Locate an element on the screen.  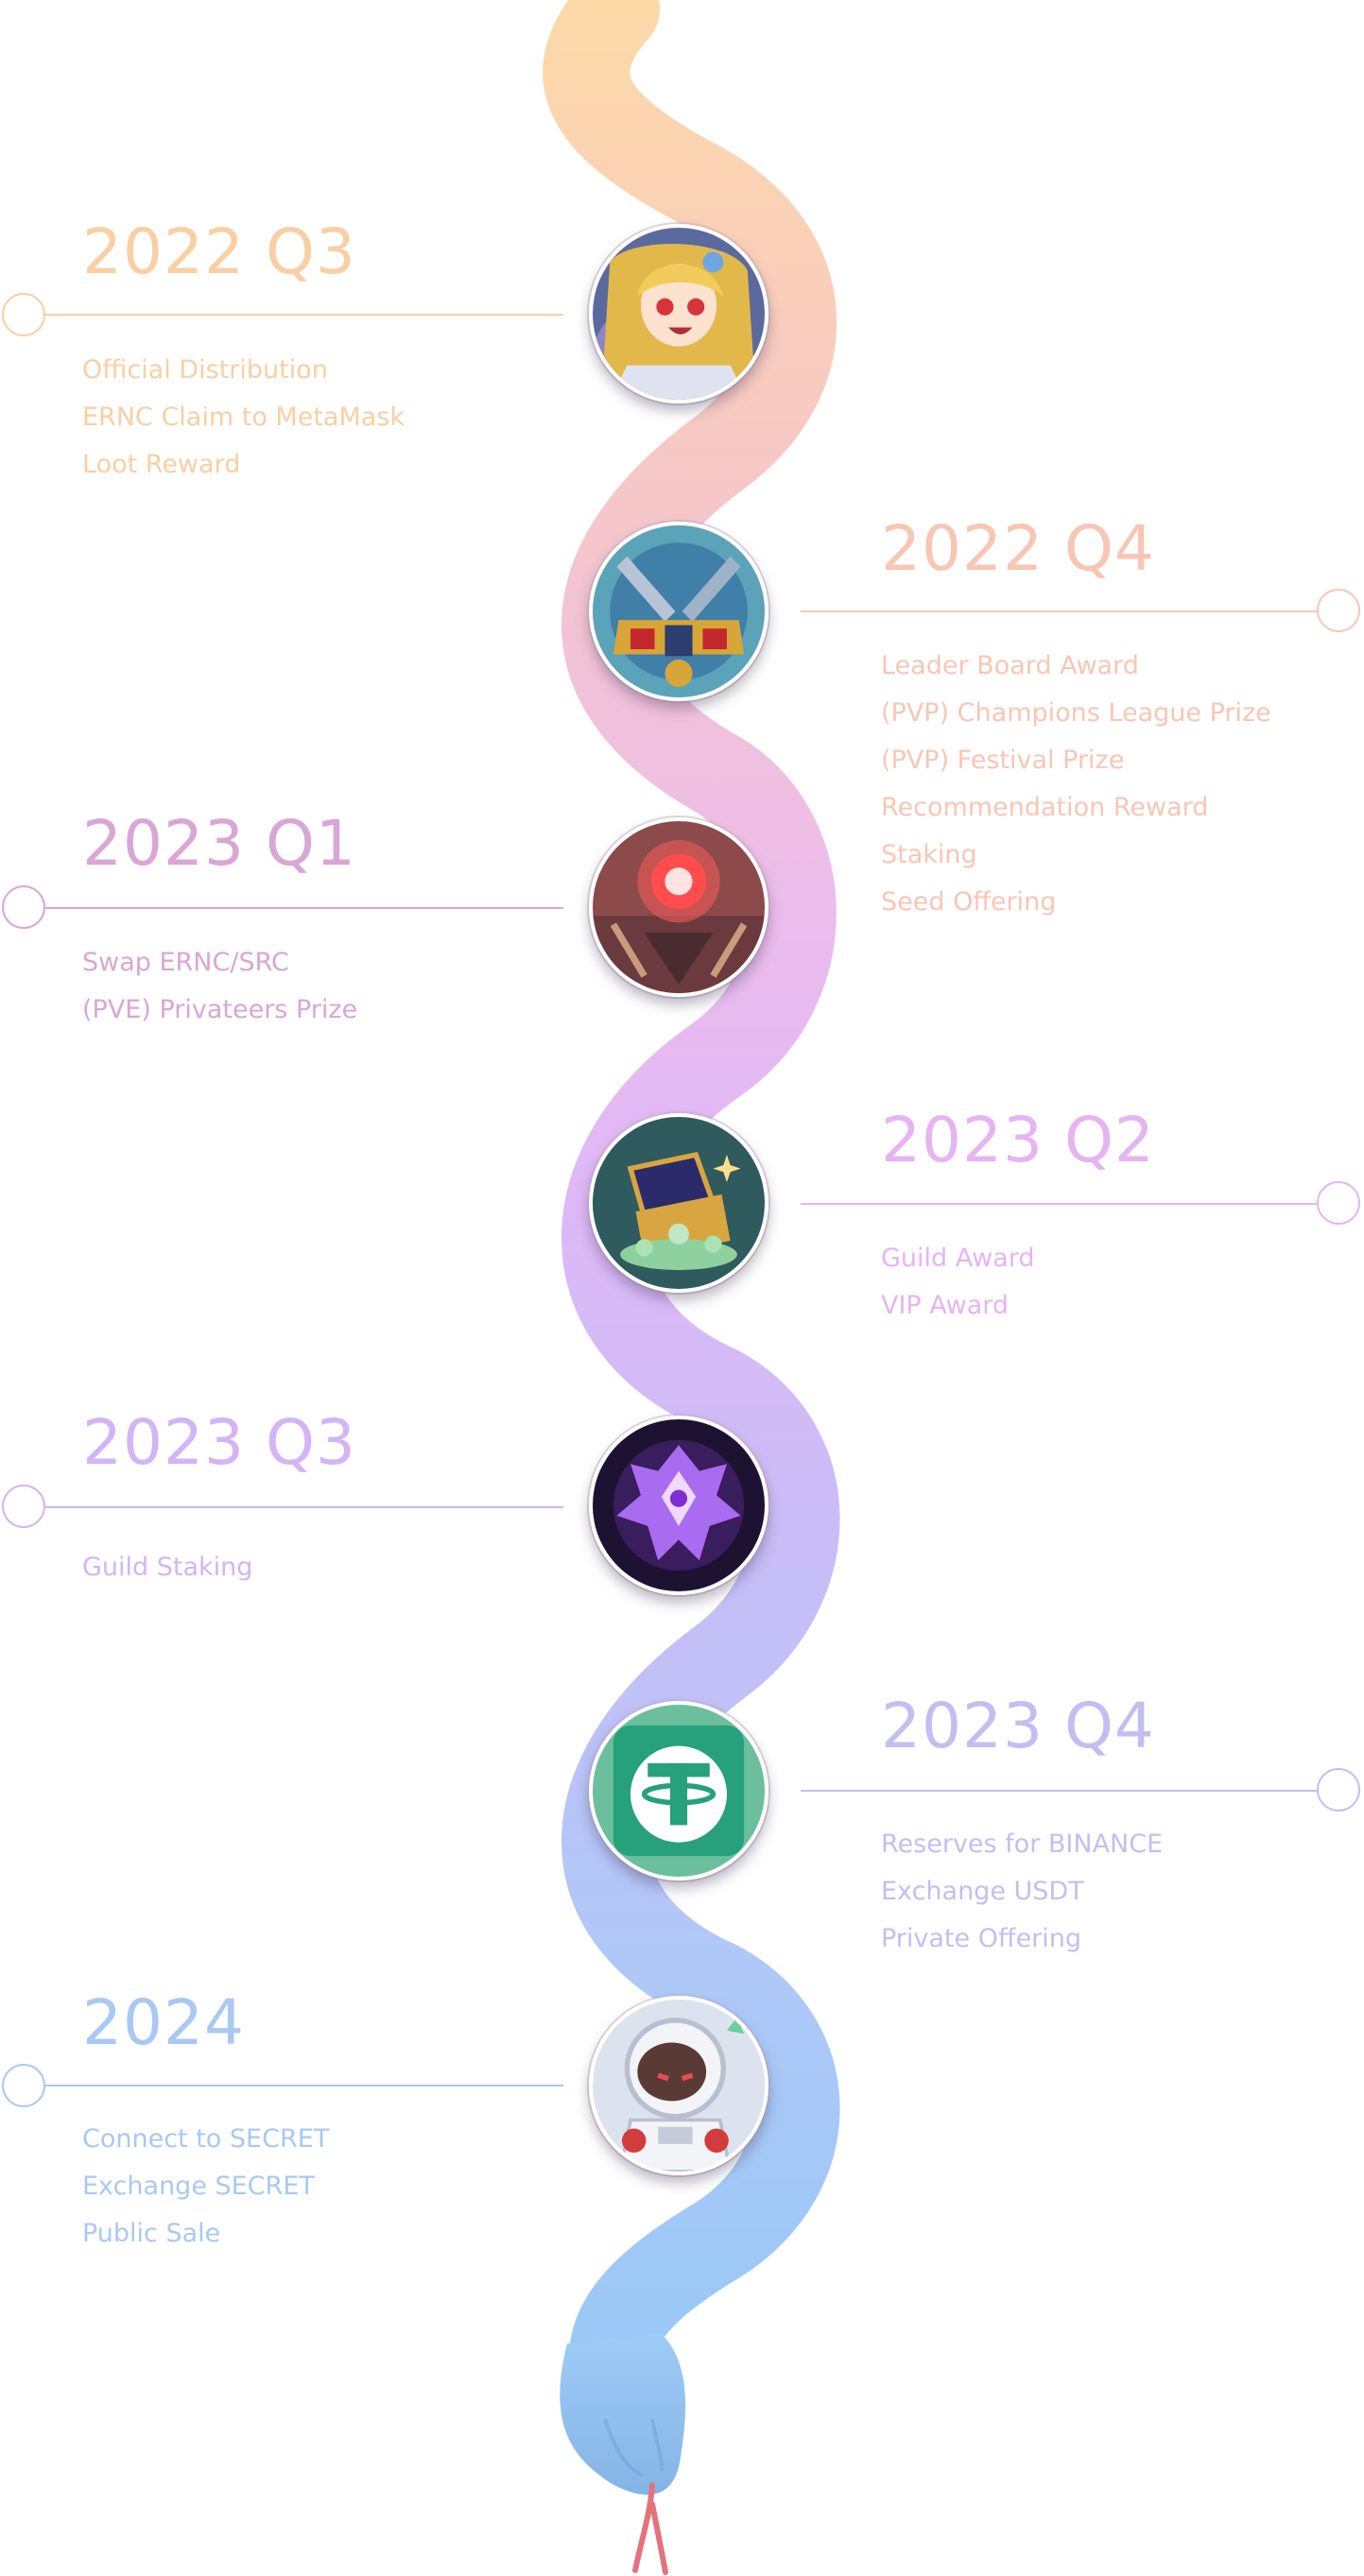
list-item: Private Offering is located at coordinates (981, 1938).